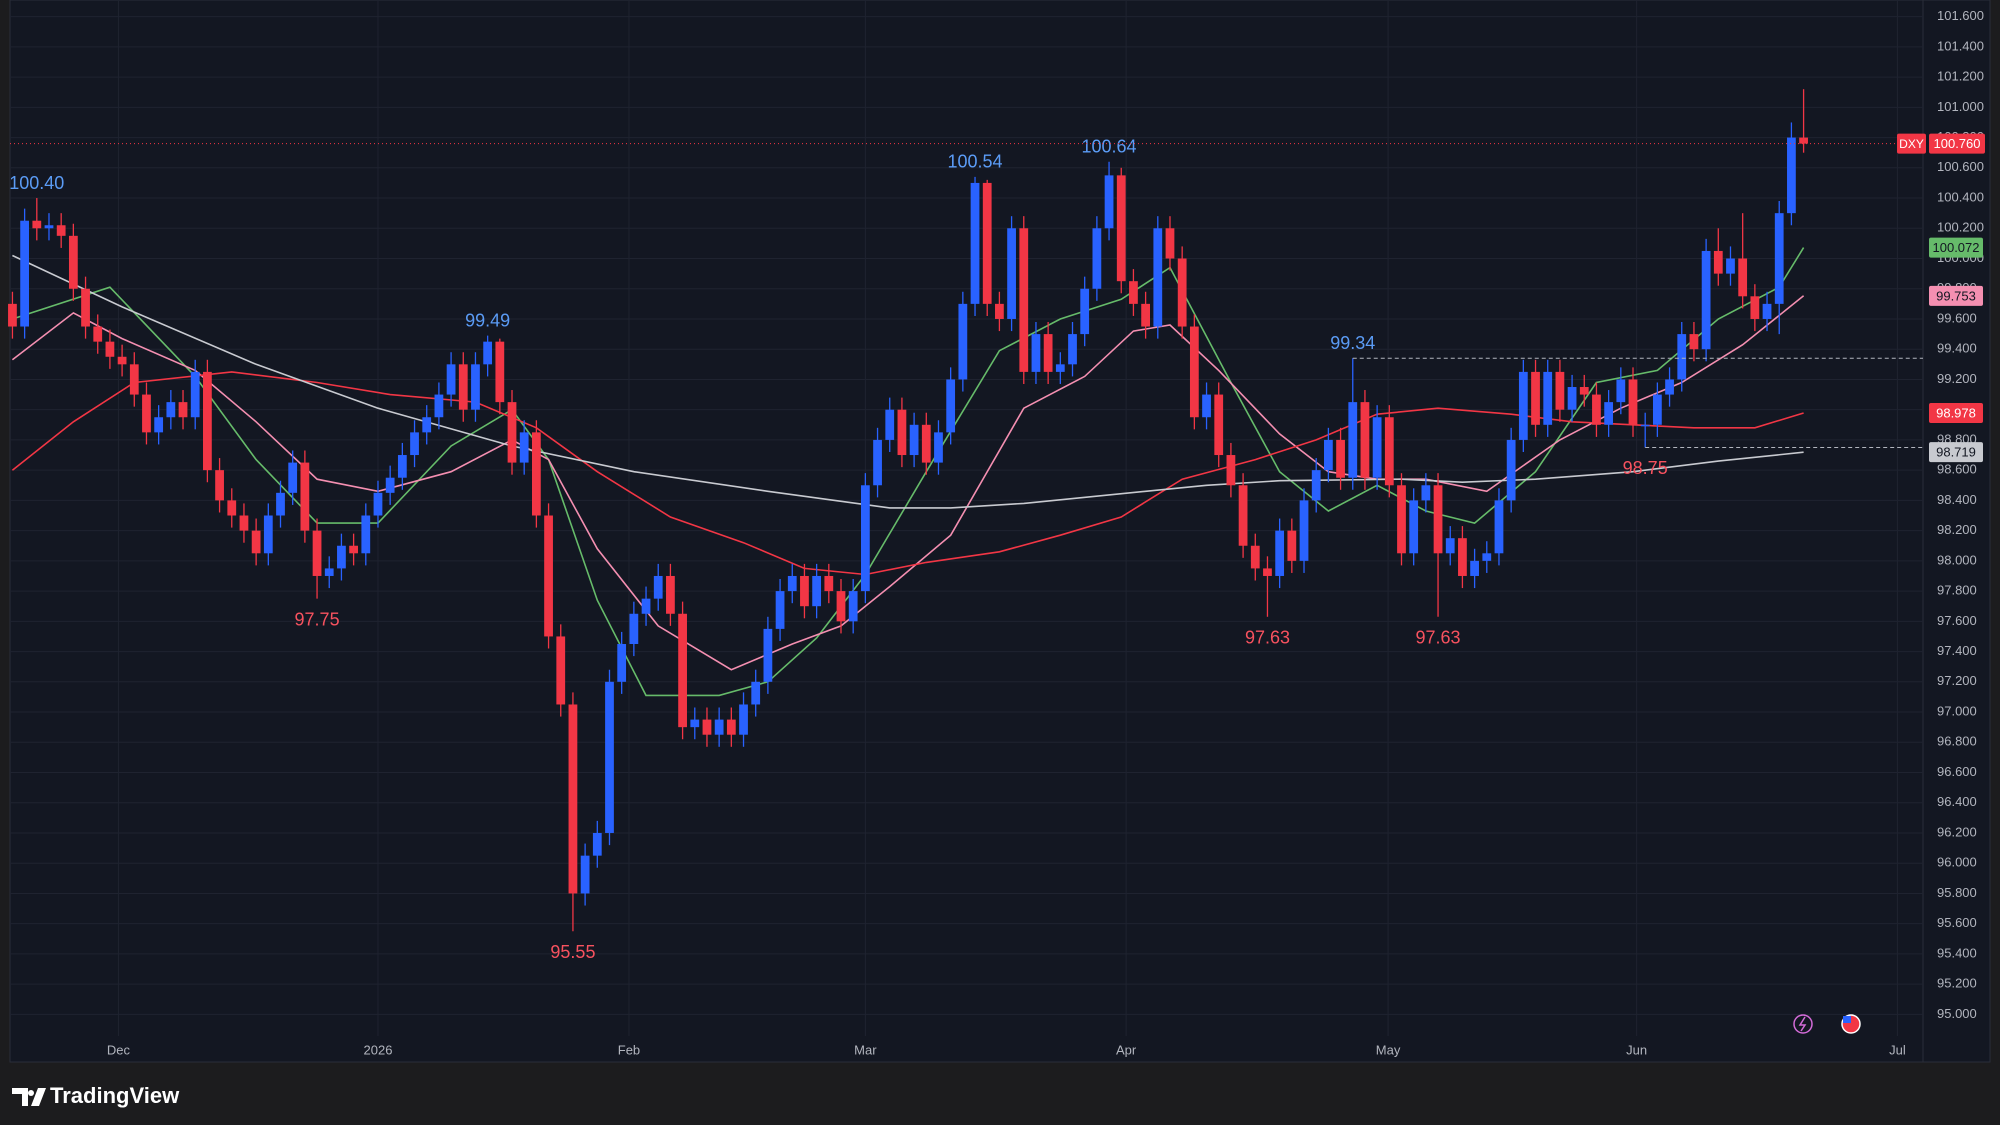 This screenshot has width=2000, height=1125. What do you see at coordinates (1957, 620) in the screenshot?
I see `y-tick-label: 97.600` at bounding box center [1957, 620].